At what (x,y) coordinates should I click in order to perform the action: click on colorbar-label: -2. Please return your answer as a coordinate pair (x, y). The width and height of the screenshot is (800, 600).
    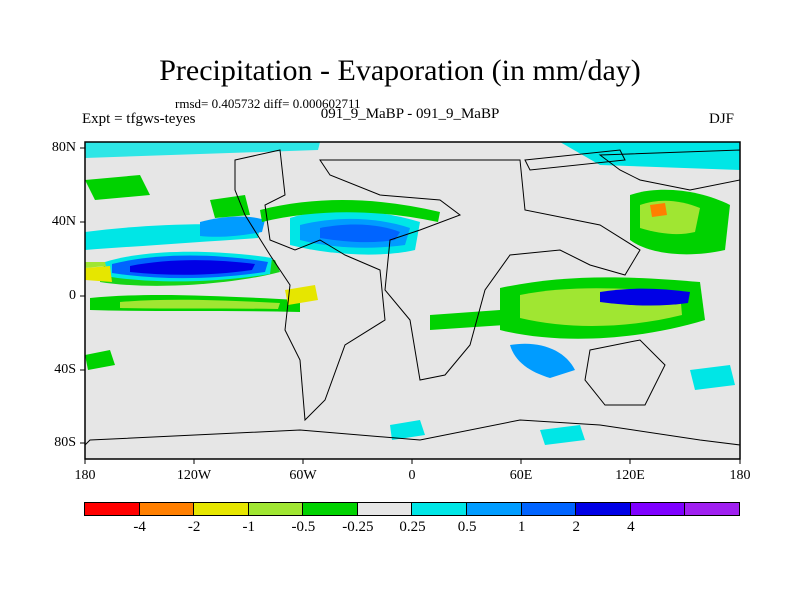
    Looking at the image, I should click on (194, 527).